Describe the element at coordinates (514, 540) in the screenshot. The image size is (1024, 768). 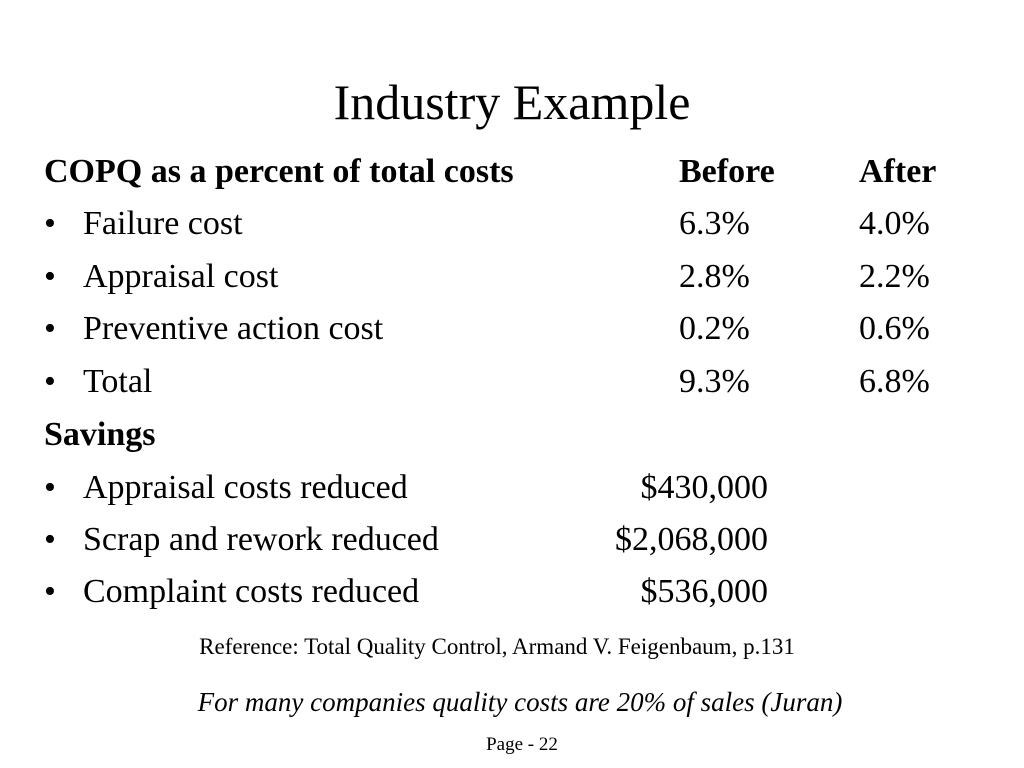
I see `savings-row: • Scrap and rework reduced $2,068,000` at that location.